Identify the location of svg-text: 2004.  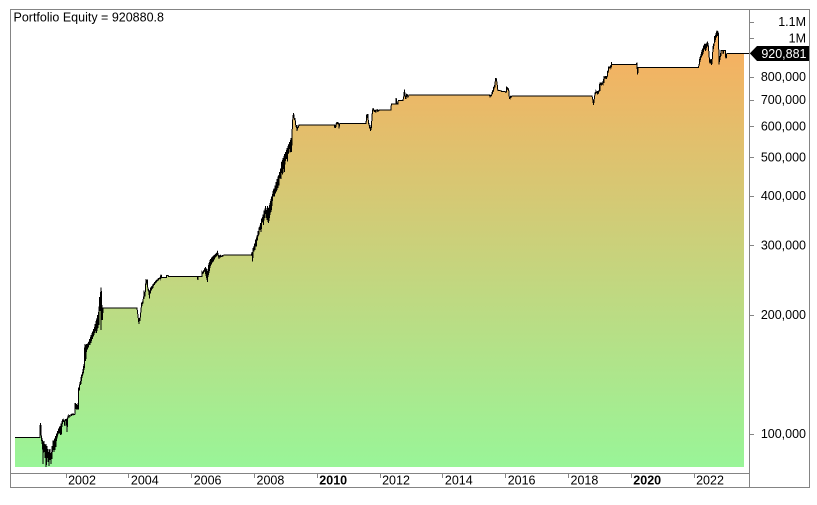
(145, 481).